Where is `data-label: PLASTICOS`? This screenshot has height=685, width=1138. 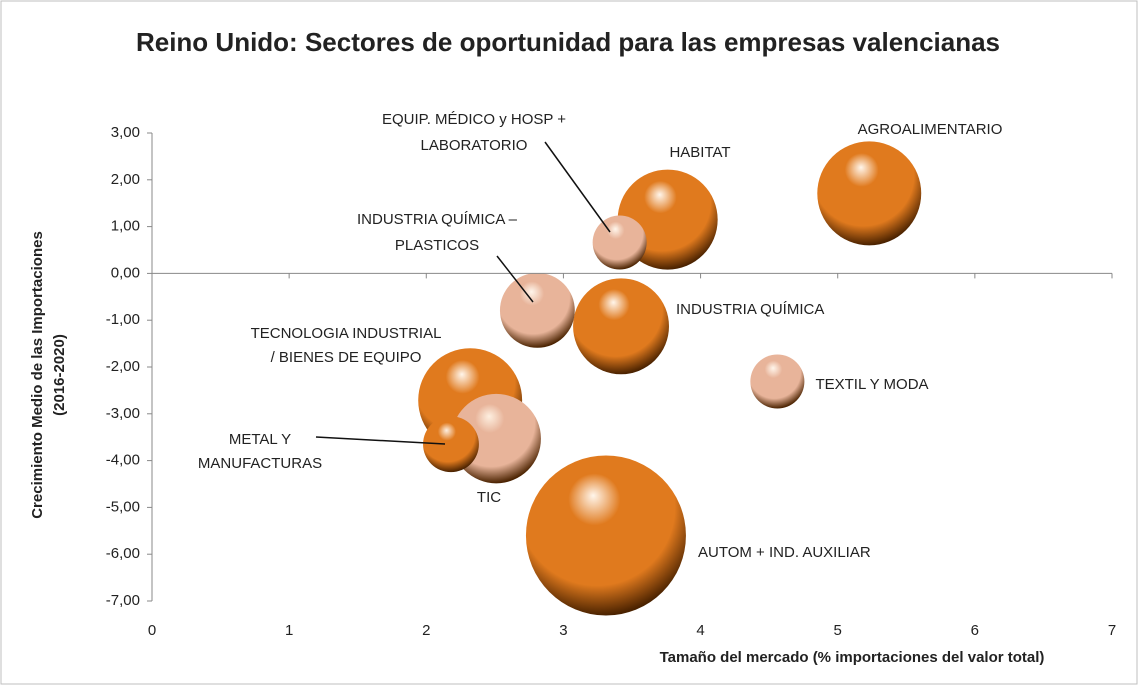 data-label: PLASTICOS is located at coordinates (437, 245).